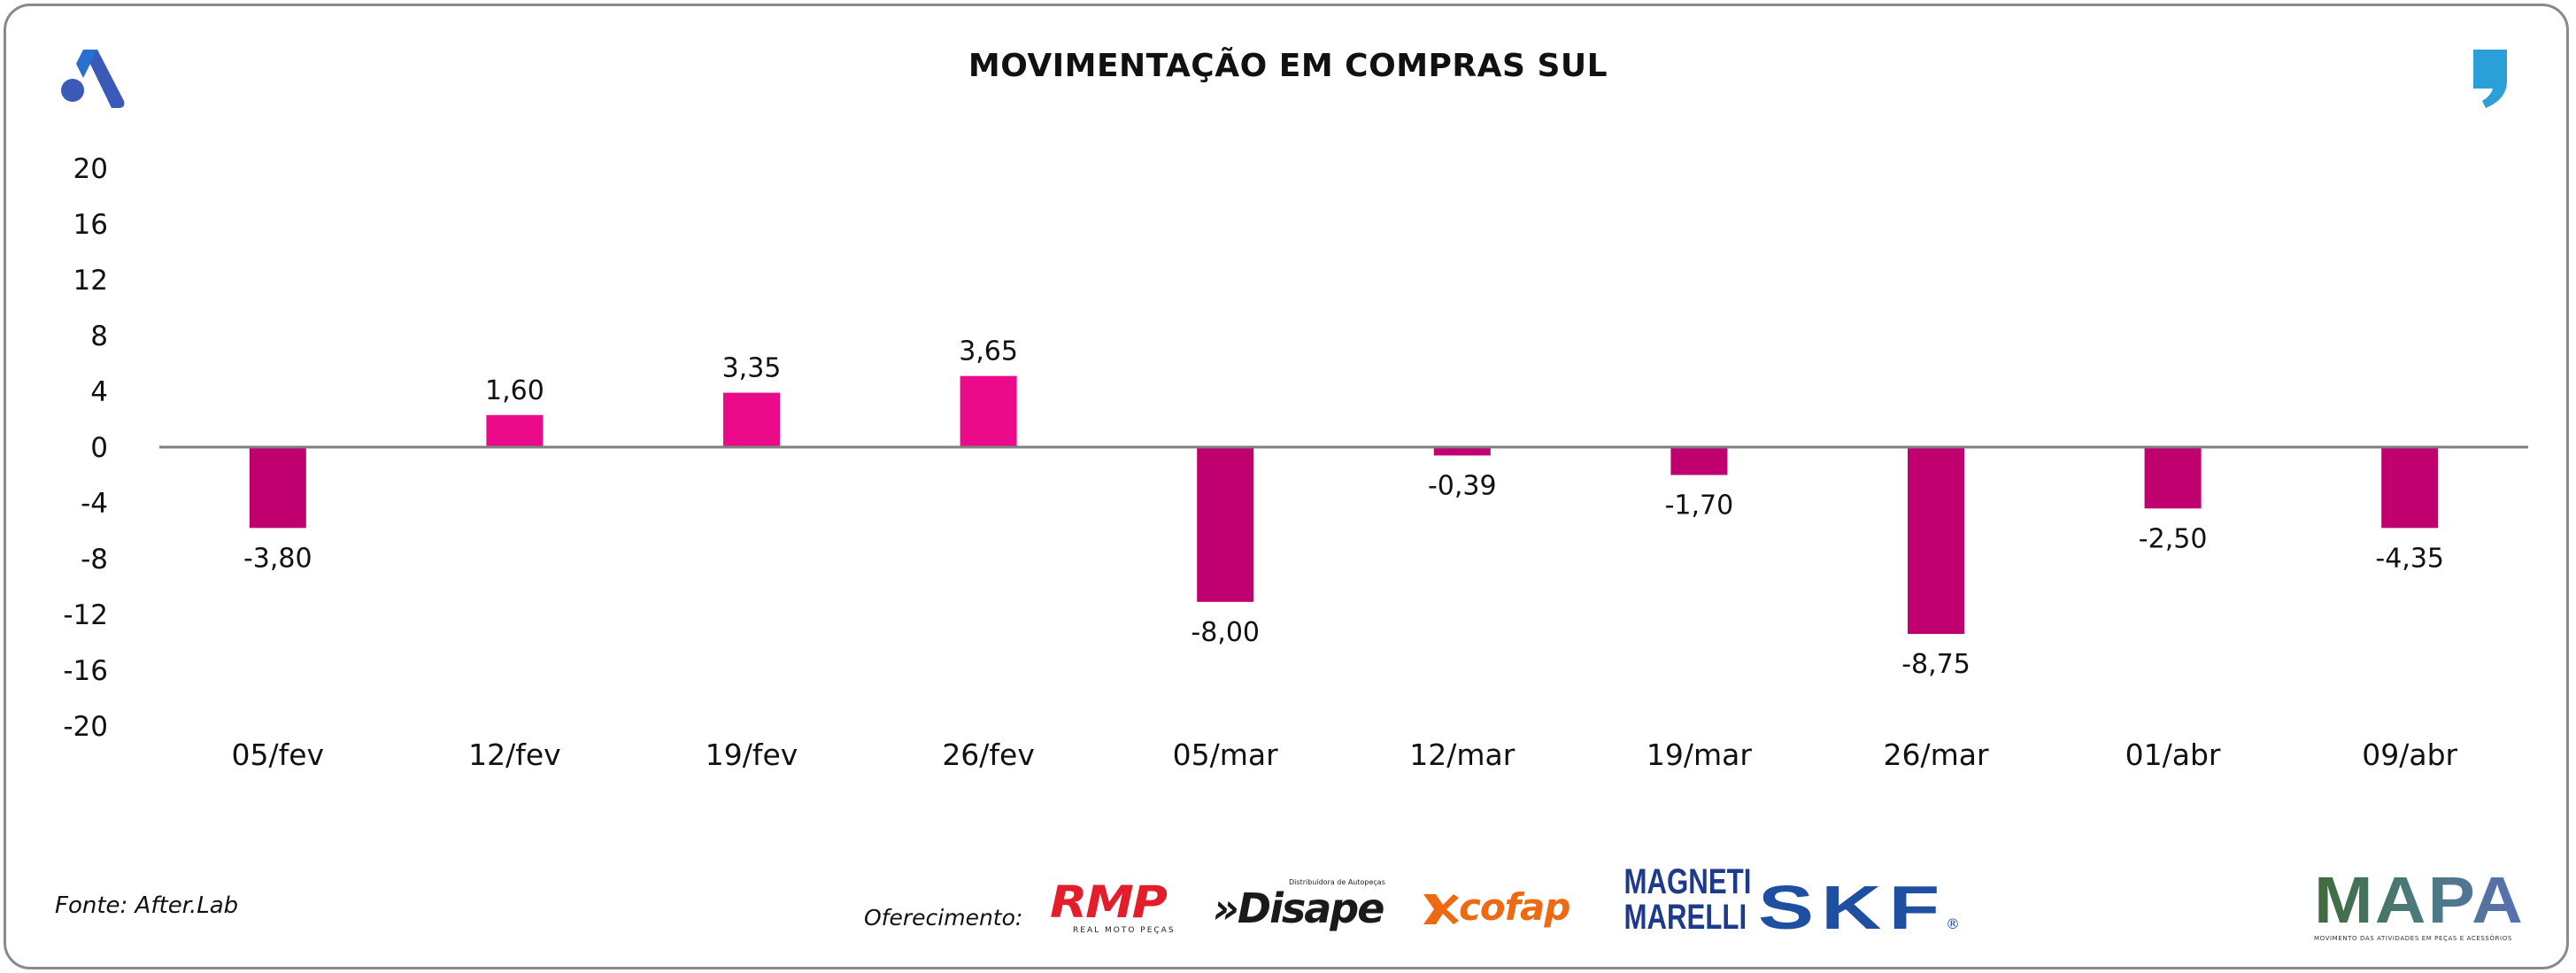 The width and height of the screenshot is (2576, 973). What do you see at coordinates (1225, 632) in the screenshot?
I see `data-label: -8,00` at bounding box center [1225, 632].